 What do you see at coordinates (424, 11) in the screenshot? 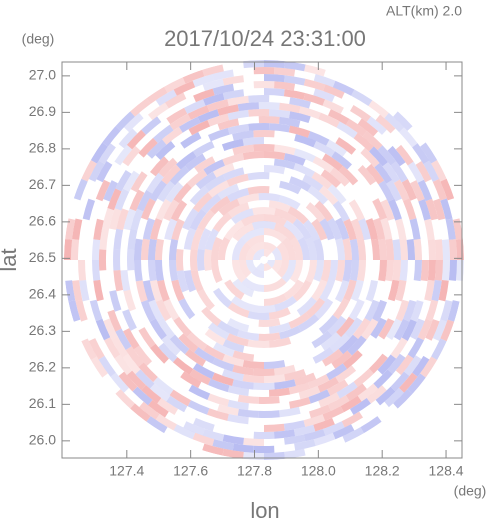
I see `subtitle: ALT(km) 2.0` at bounding box center [424, 11].